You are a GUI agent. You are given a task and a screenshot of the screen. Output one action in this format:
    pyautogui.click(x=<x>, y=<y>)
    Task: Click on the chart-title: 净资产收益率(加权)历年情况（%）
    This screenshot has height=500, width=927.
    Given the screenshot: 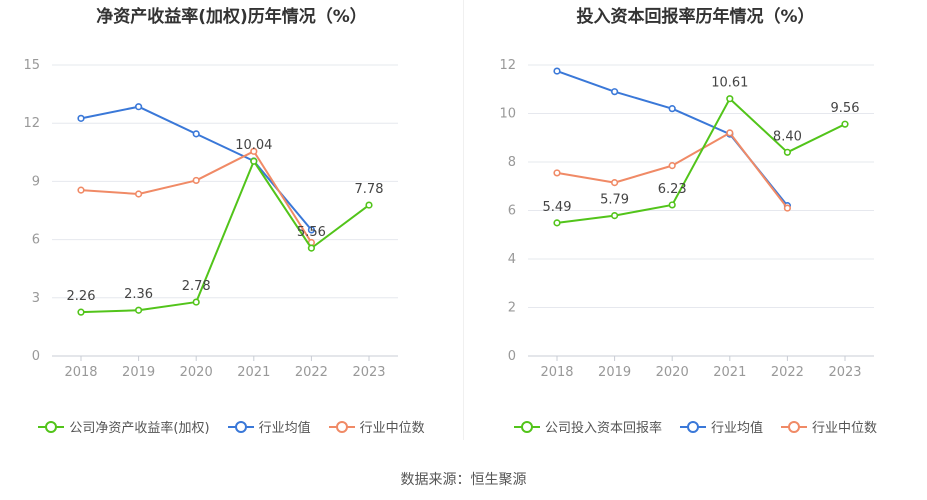 What is the action you would take?
    pyautogui.click(x=231, y=17)
    